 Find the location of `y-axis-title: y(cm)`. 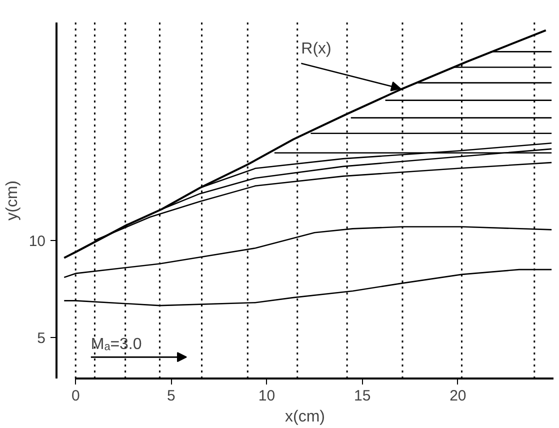

y-axis-title: y(cm) is located at coordinates (12, 200).